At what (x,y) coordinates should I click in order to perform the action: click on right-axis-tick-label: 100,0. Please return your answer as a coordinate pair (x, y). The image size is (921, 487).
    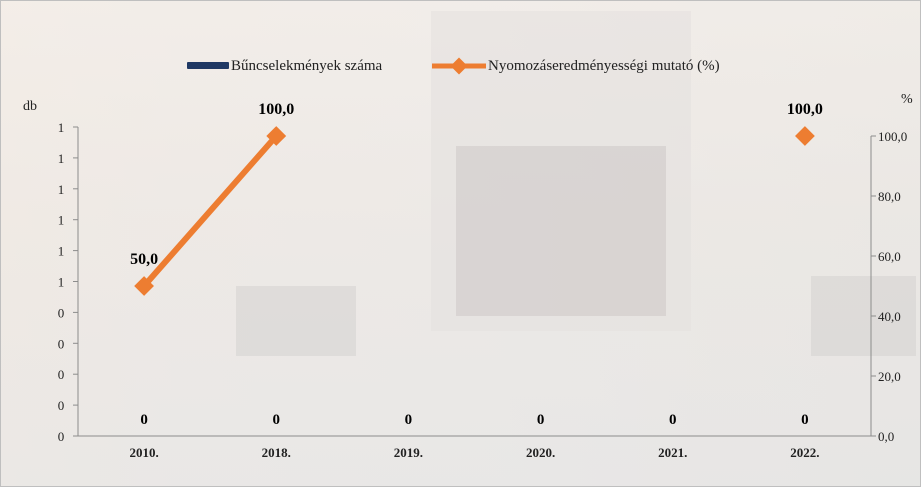
    Looking at the image, I should click on (892, 136).